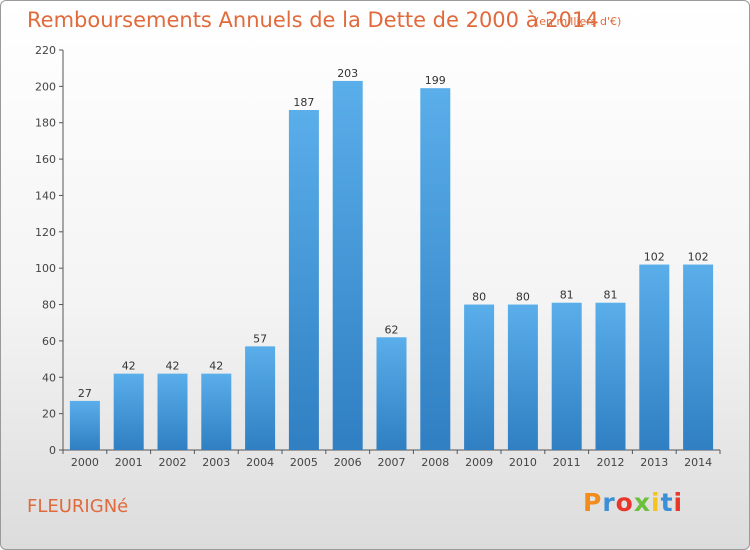 This screenshot has width=750, height=550. What do you see at coordinates (567, 462) in the screenshot?
I see `x-tick-label: 2011` at bounding box center [567, 462].